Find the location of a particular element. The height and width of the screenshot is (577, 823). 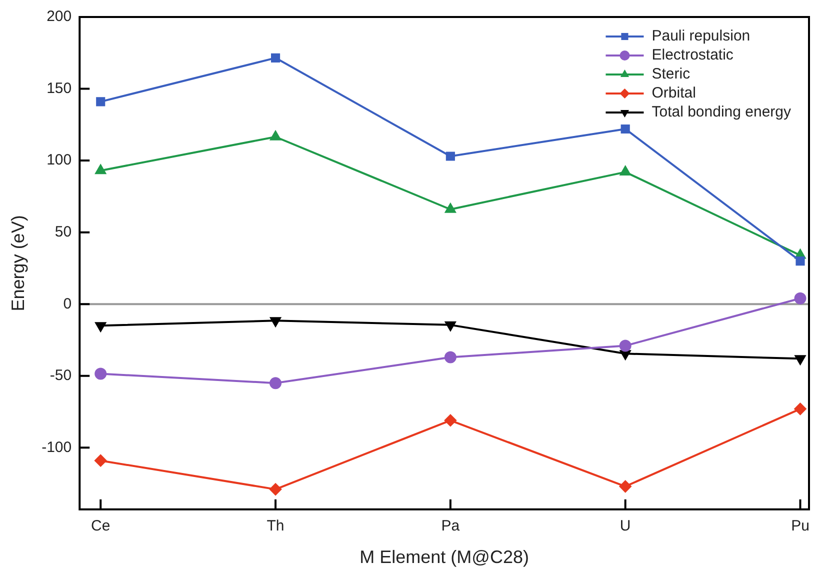

y-tick-label: 50 is located at coordinates (63, 231).